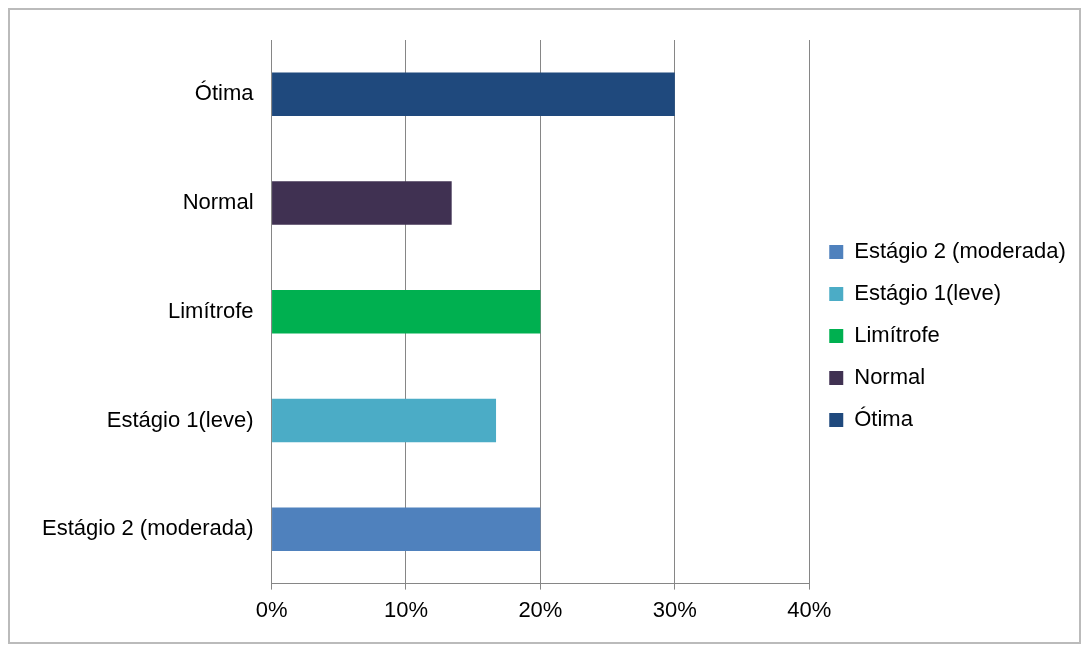 Image resolution: width=1089 pixels, height=652 pixels. Describe the element at coordinates (809, 609) in the screenshot. I see `x-tick-label: 40%` at that location.